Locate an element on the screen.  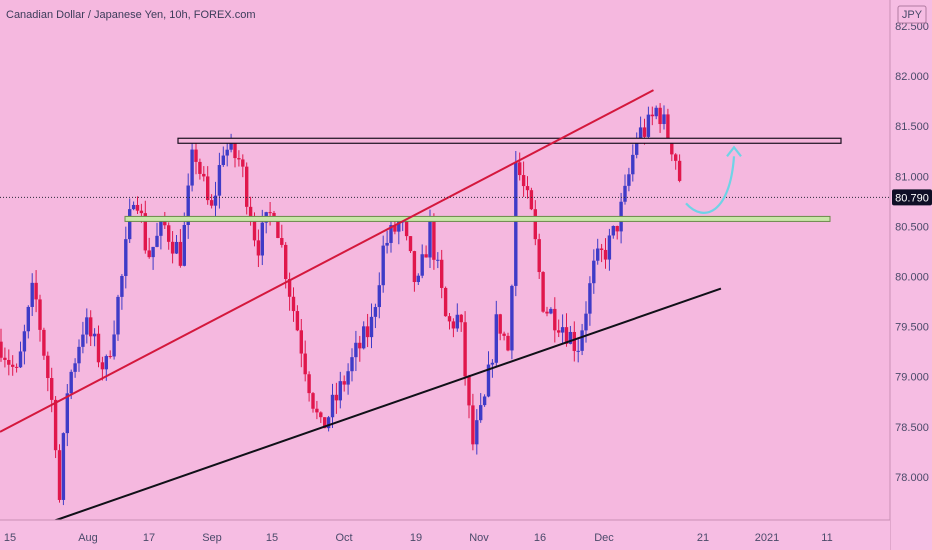
current-price-tag is located at coordinates (912, 197).